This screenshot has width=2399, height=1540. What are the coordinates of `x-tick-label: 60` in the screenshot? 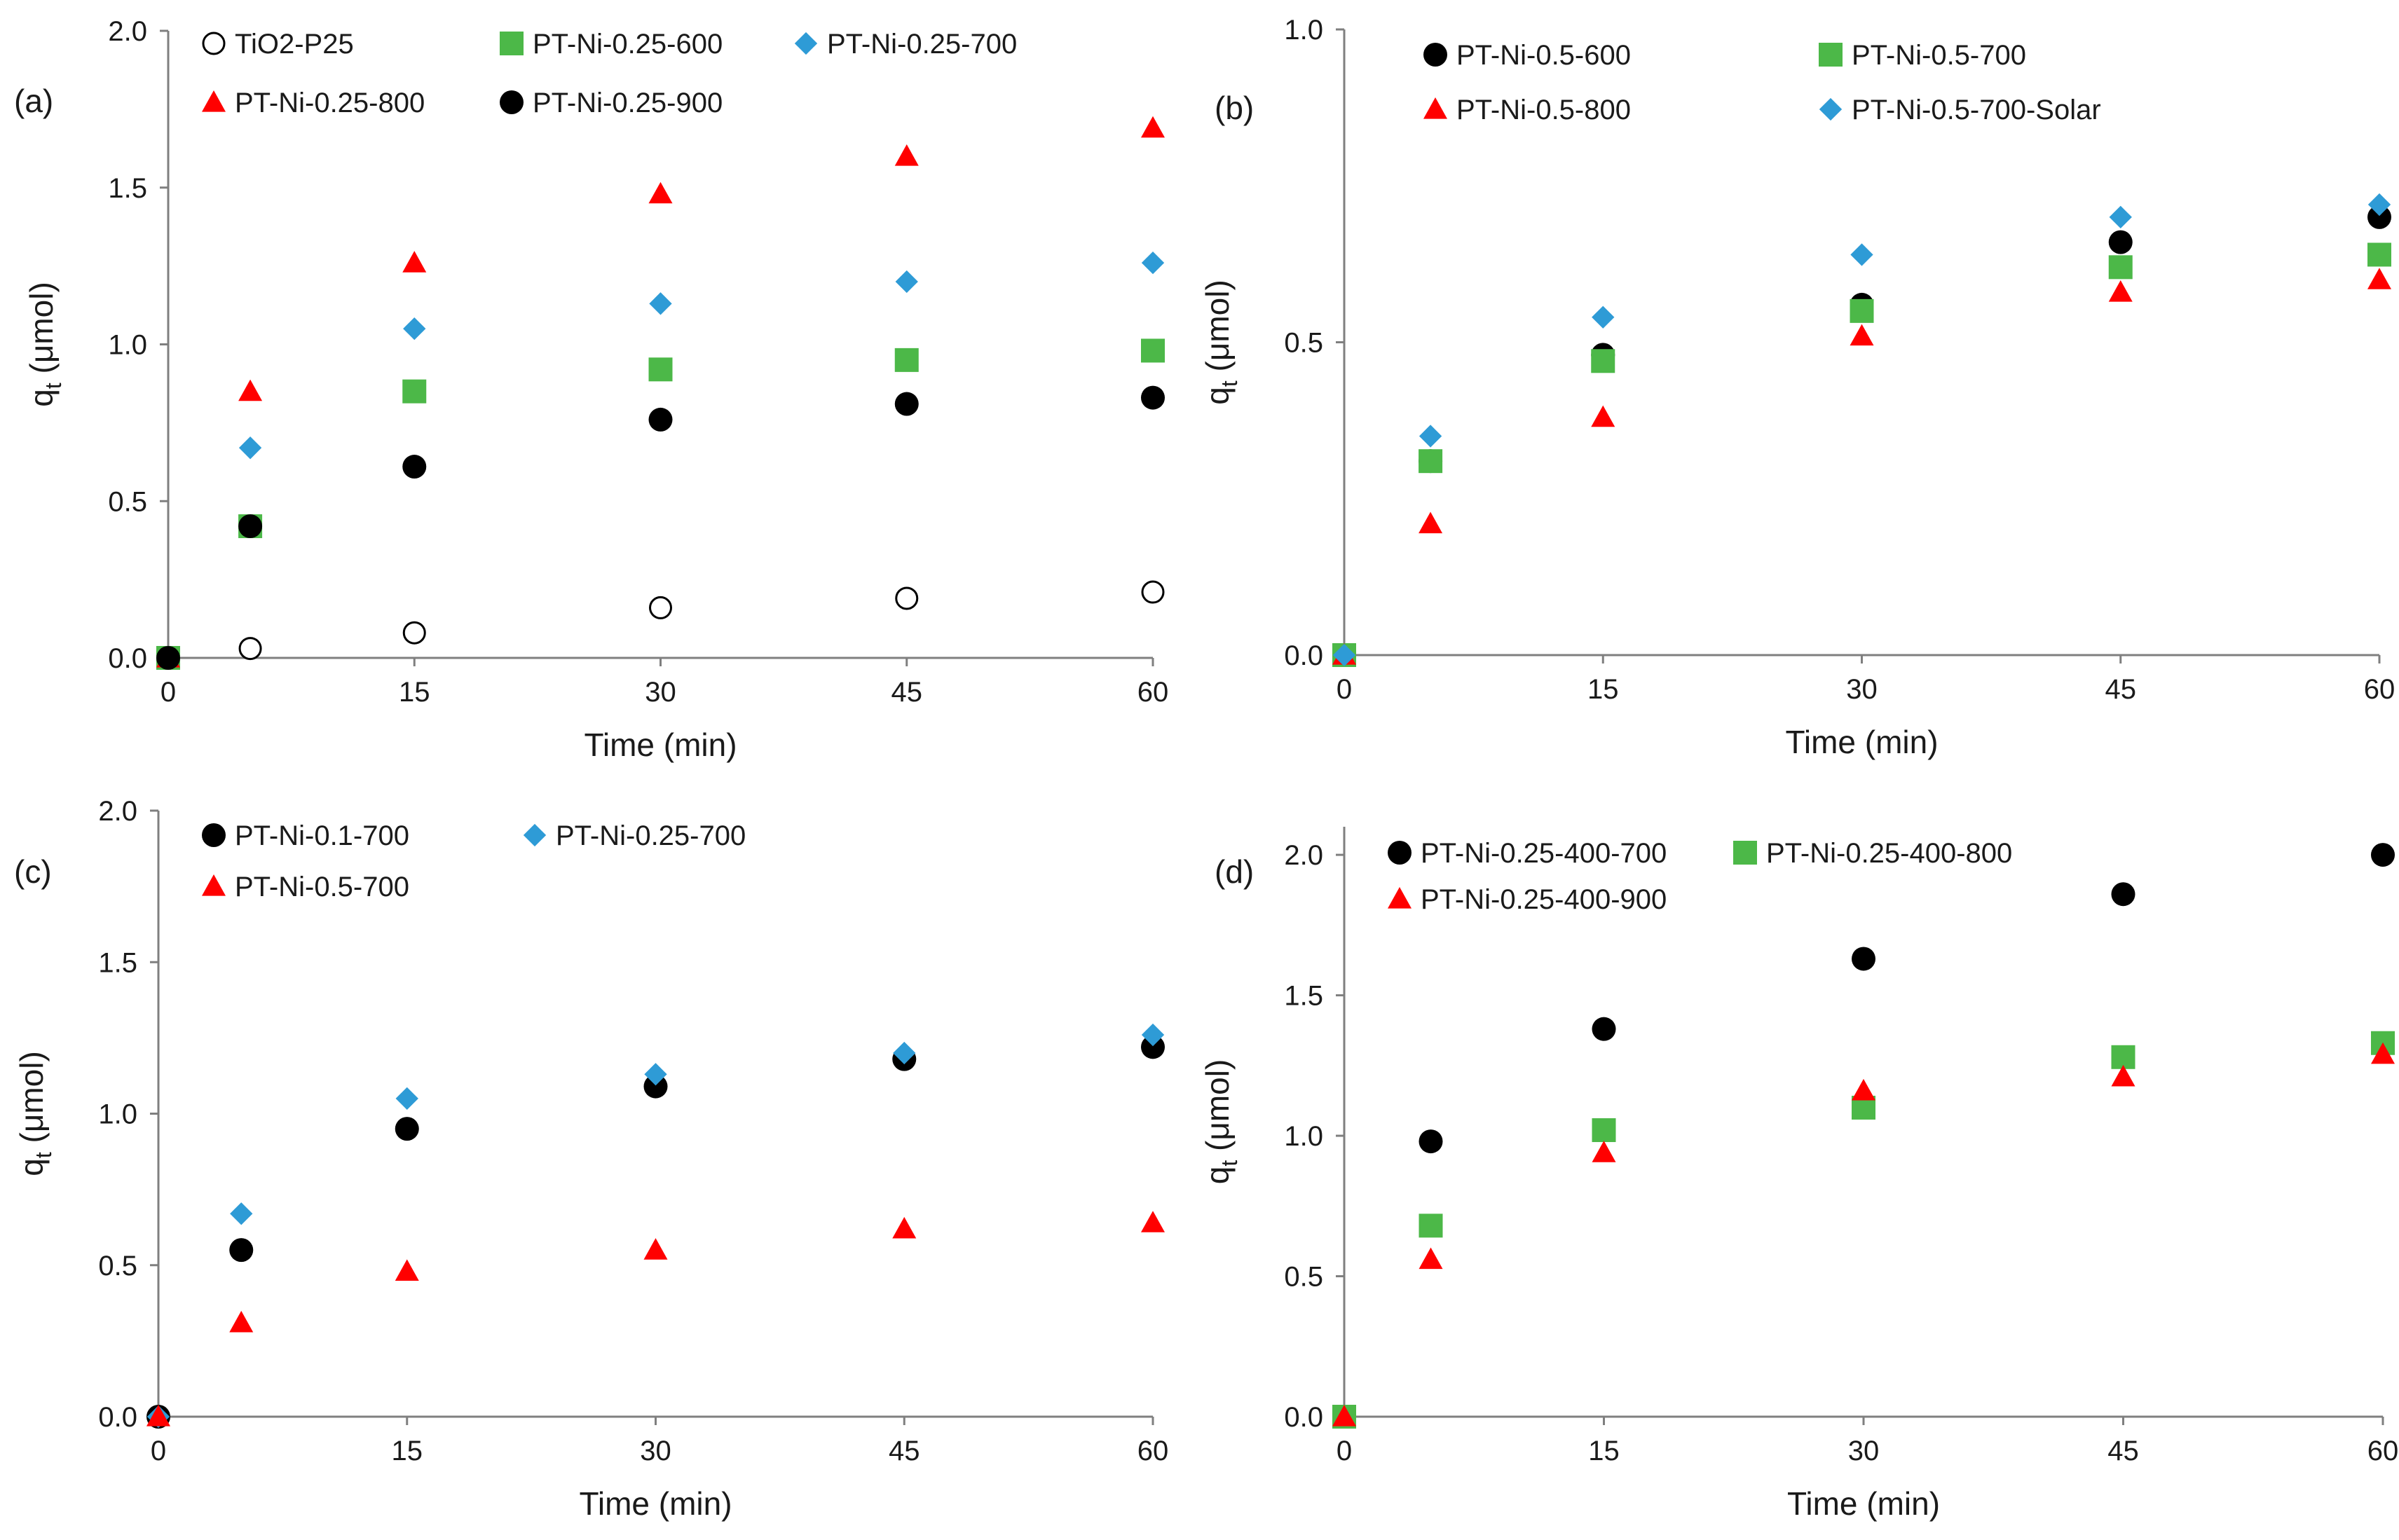 It's located at (1153, 1451).